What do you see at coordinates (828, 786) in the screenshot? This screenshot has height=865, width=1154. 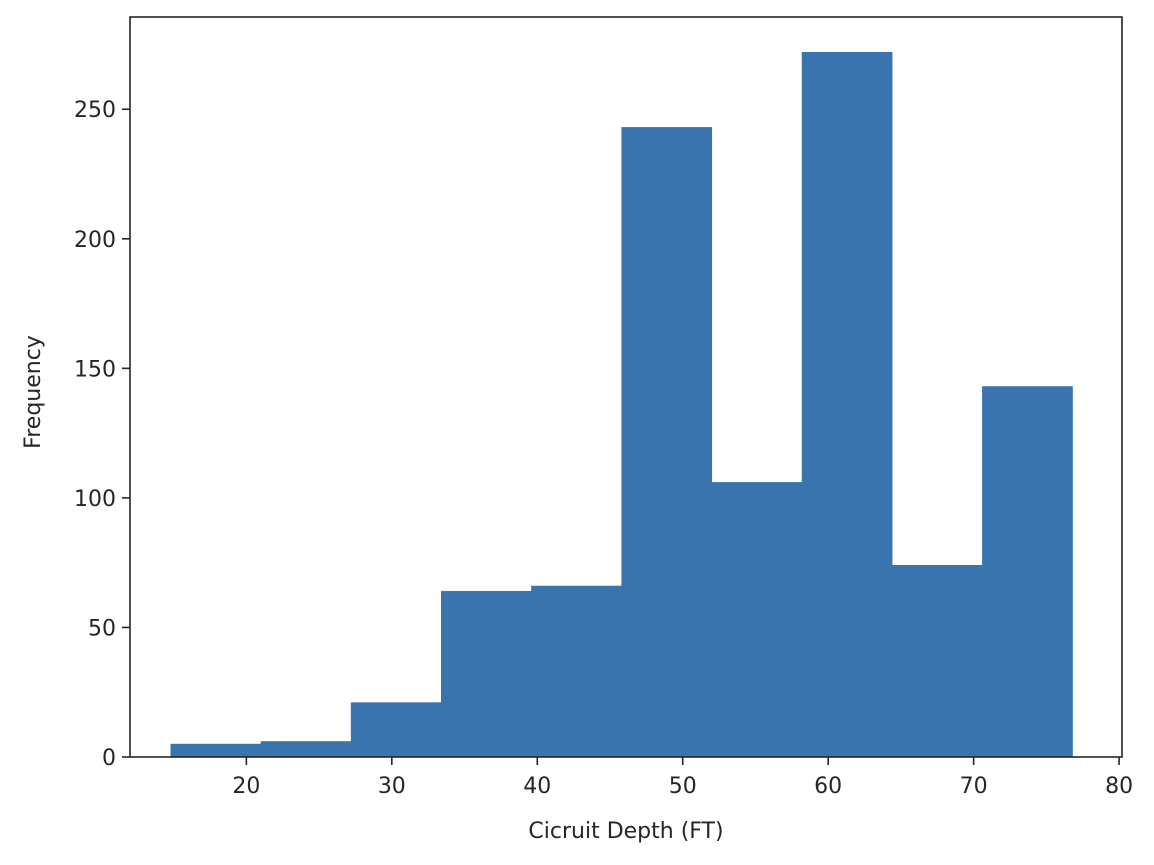 I see `x-tick-label: 60` at bounding box center [828, 786].